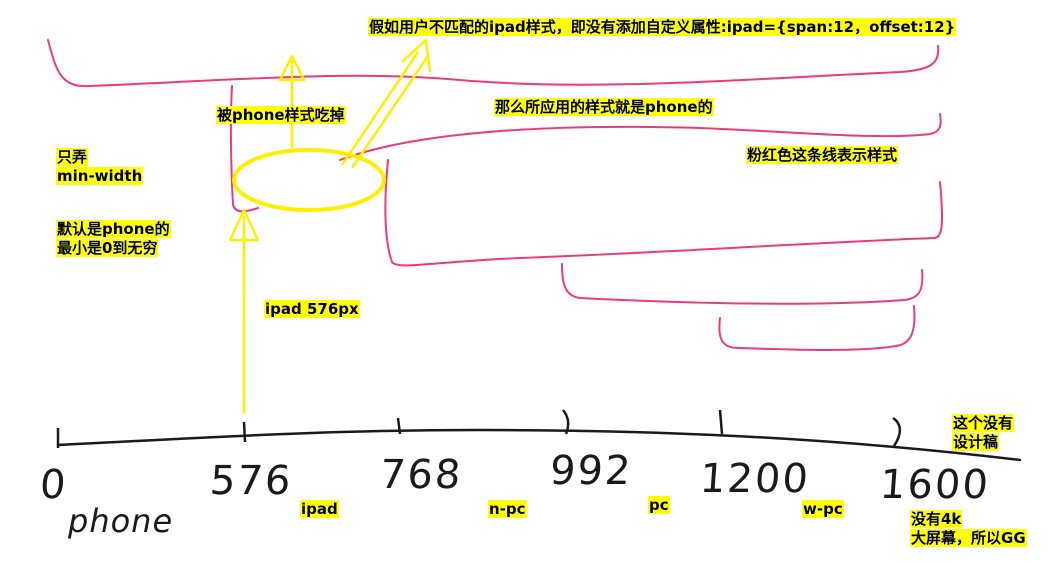 The width and height of the screenshot is (1058, 563). I want to click on zone-n-pc-label: n-pc, so click(507, 509).